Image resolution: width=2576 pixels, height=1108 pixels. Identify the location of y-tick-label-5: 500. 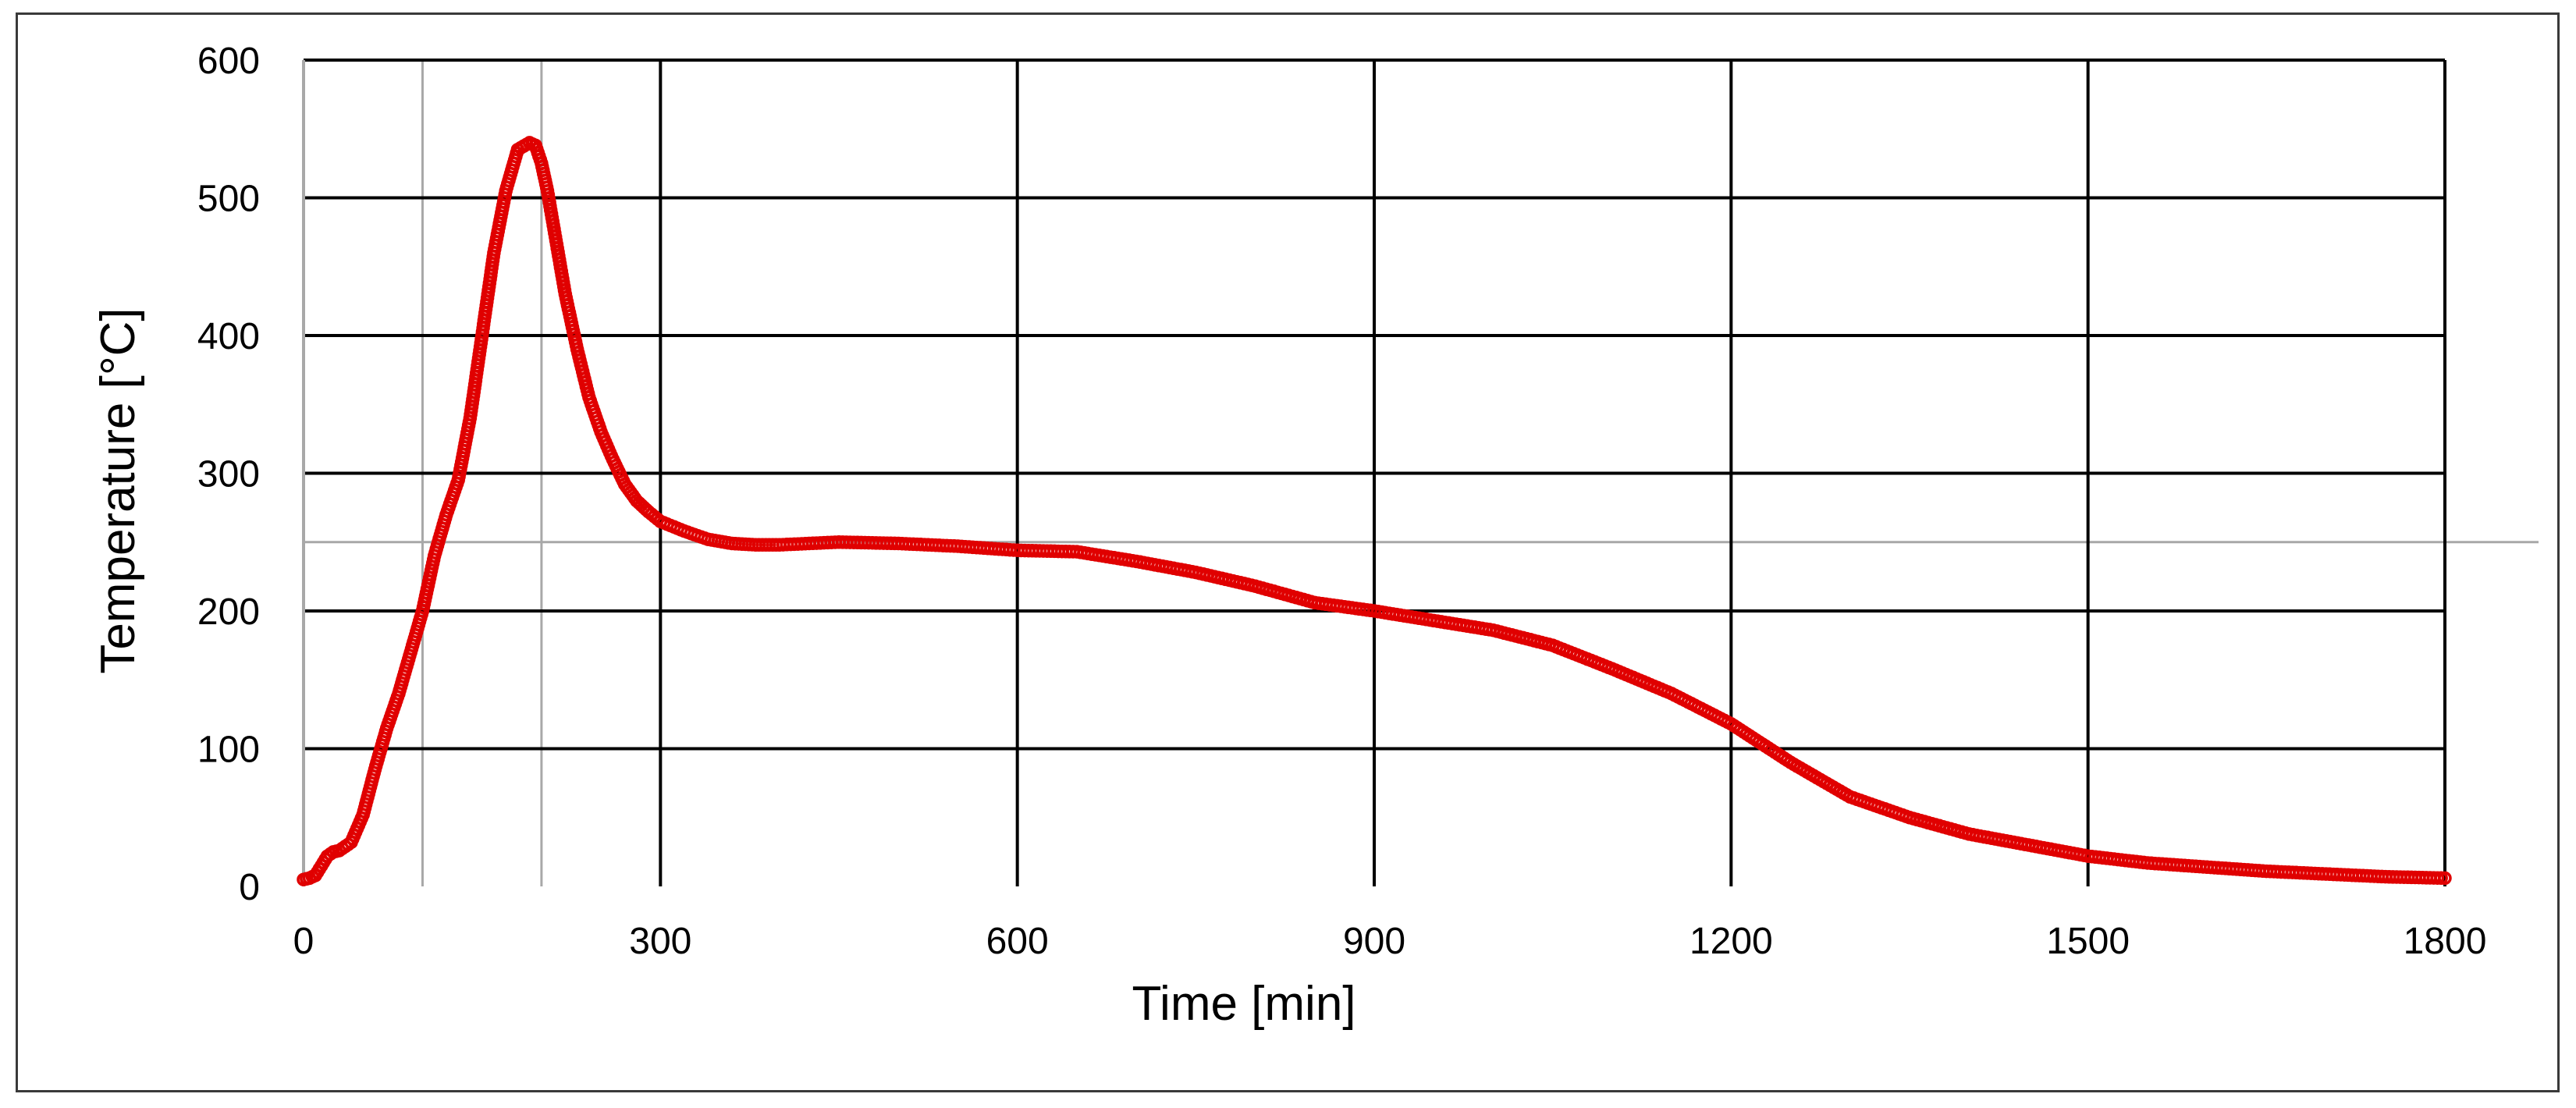
(228, 199).